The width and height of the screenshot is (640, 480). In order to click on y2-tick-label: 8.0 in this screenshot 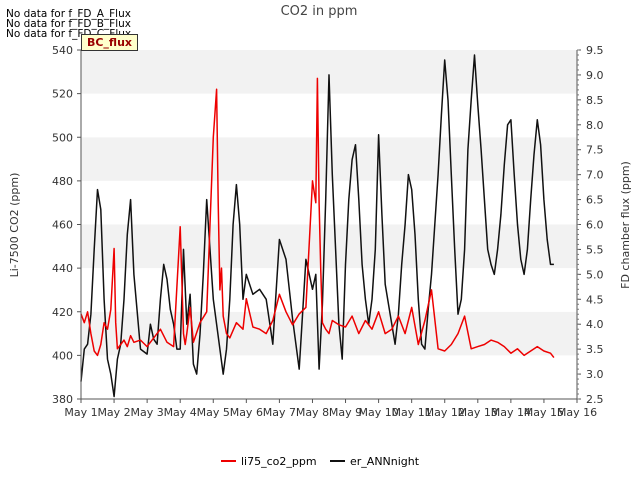, I will do `click(595, 125)`.